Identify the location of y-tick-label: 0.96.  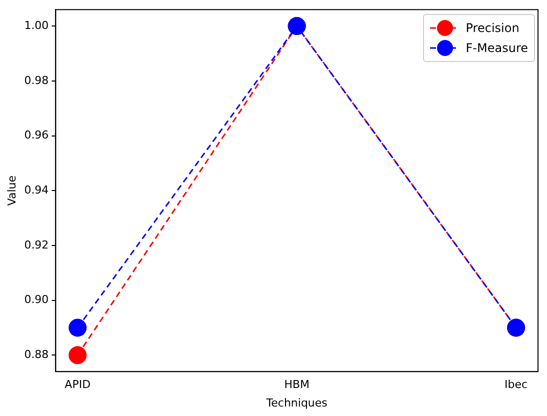
(36, 135).